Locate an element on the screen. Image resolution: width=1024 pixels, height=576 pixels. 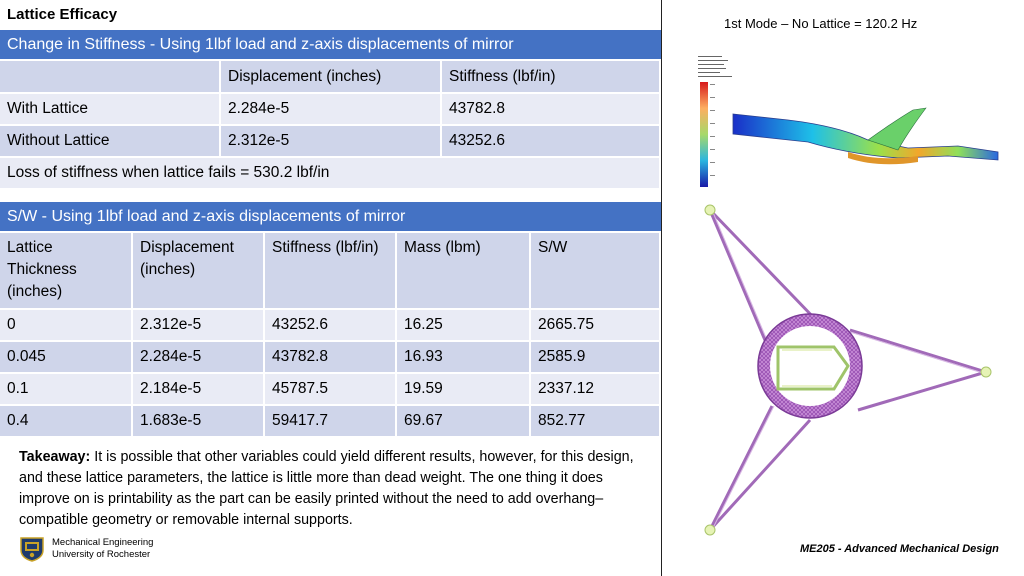
takeaway-label: Takeaway: is located at coordinates (55, 457).